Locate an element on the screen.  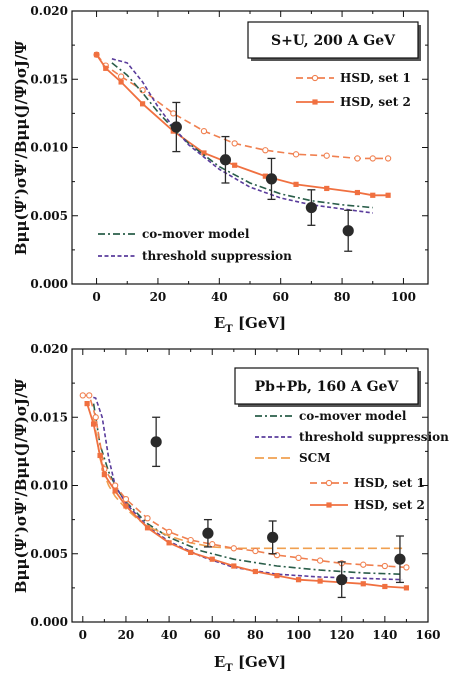
legend-label: HSD, set 2 is located at coordinates (375, 102).